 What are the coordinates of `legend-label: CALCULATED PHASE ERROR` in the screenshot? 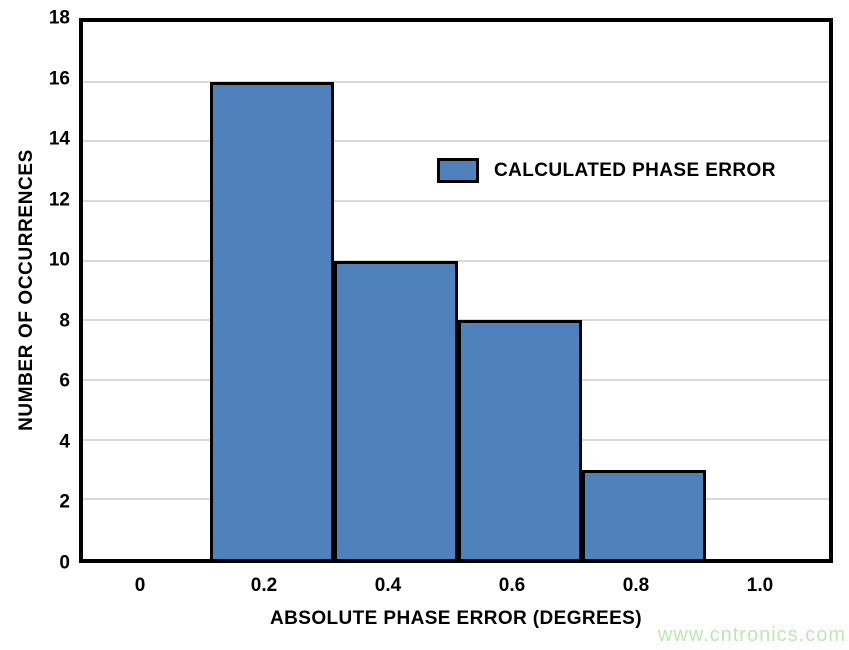 It's located at (635, 170).